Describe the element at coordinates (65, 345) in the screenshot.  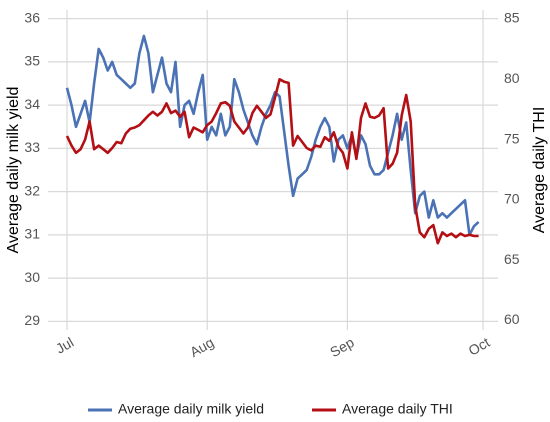
I see `x-tick-label: Jul` at that location.